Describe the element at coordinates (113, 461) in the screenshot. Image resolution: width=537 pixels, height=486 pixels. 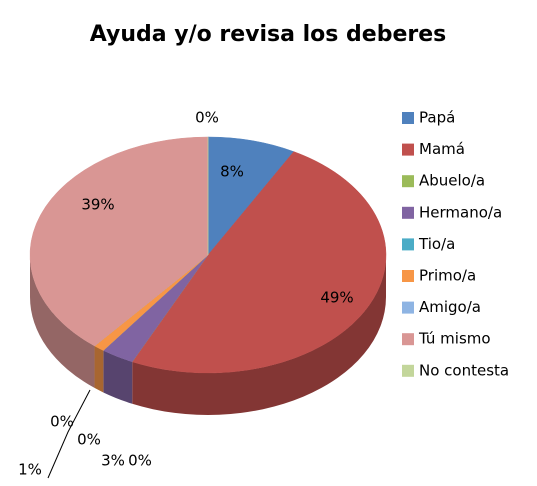
I see `data-label: 3%` at that location.